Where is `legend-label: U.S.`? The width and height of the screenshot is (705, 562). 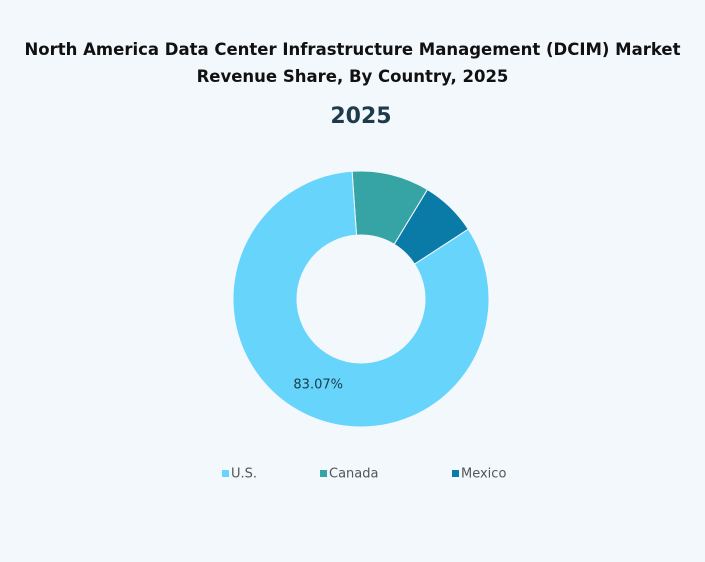
legend-label: U.S. is located at coordinates (244, 474).